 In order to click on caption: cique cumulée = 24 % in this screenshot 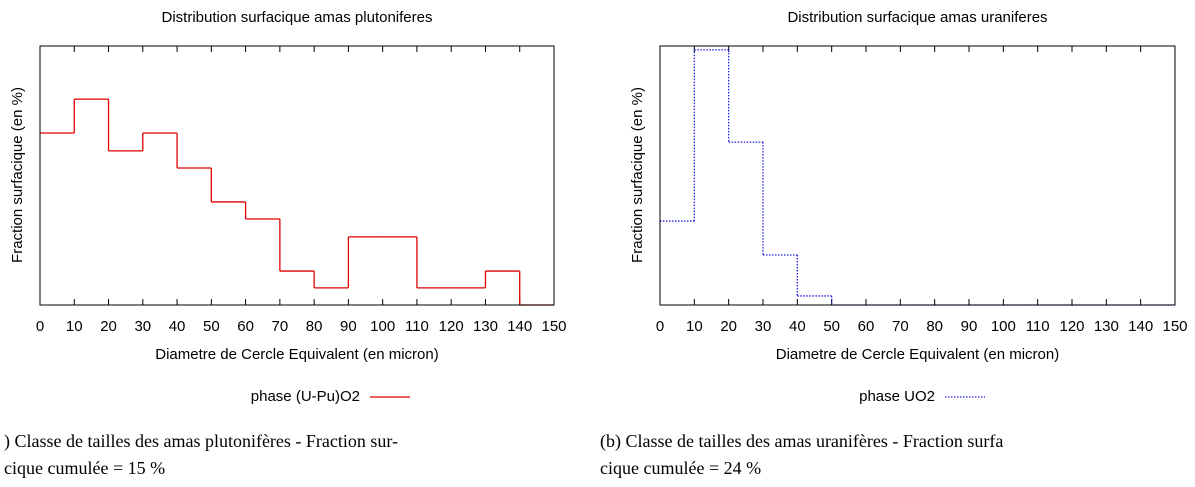, I will do `click(680, 468)`.